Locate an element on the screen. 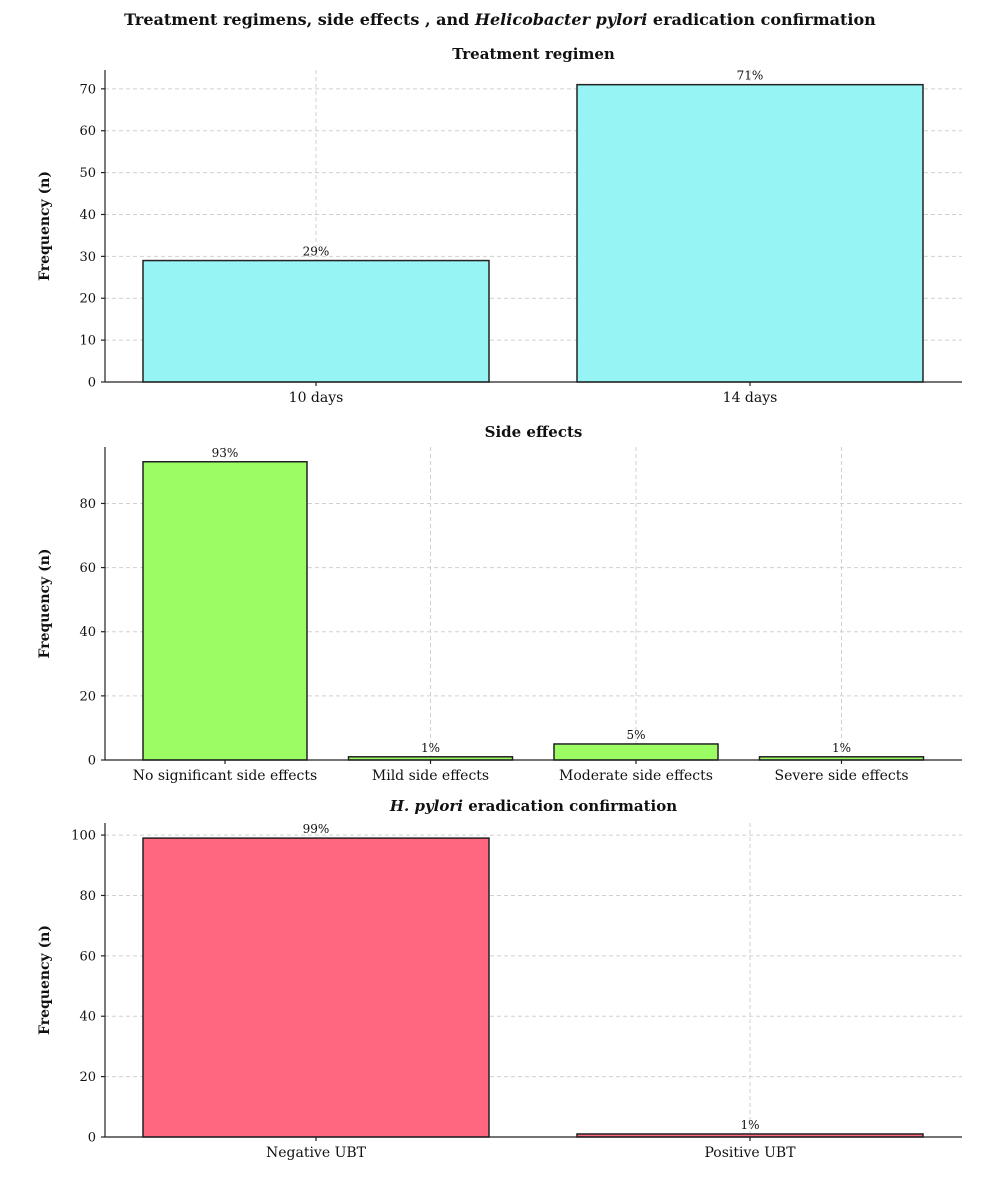 This screenshot has height=1178, width=1000. panel-title-text: Treatment regimen is located at coordinates (533, 54).